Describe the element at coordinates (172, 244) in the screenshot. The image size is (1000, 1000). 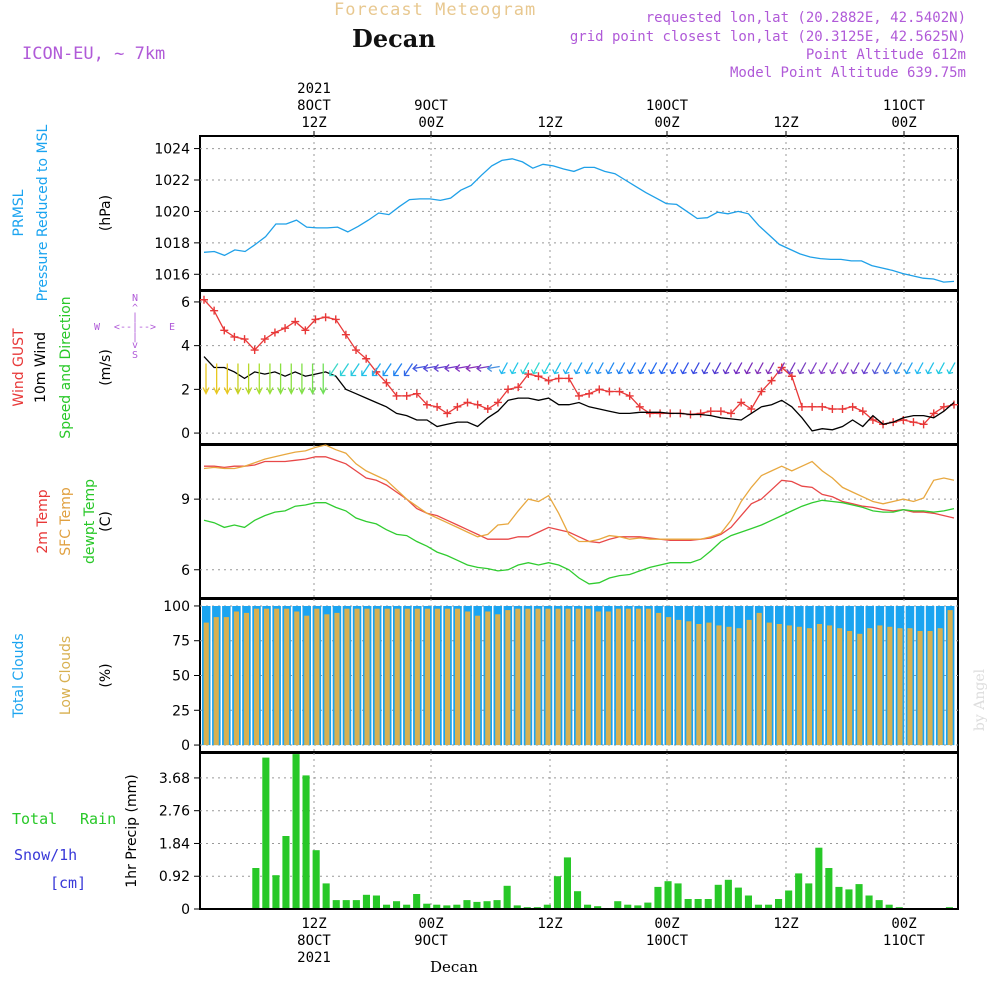
I see `ytick-label: 1018` at that location.